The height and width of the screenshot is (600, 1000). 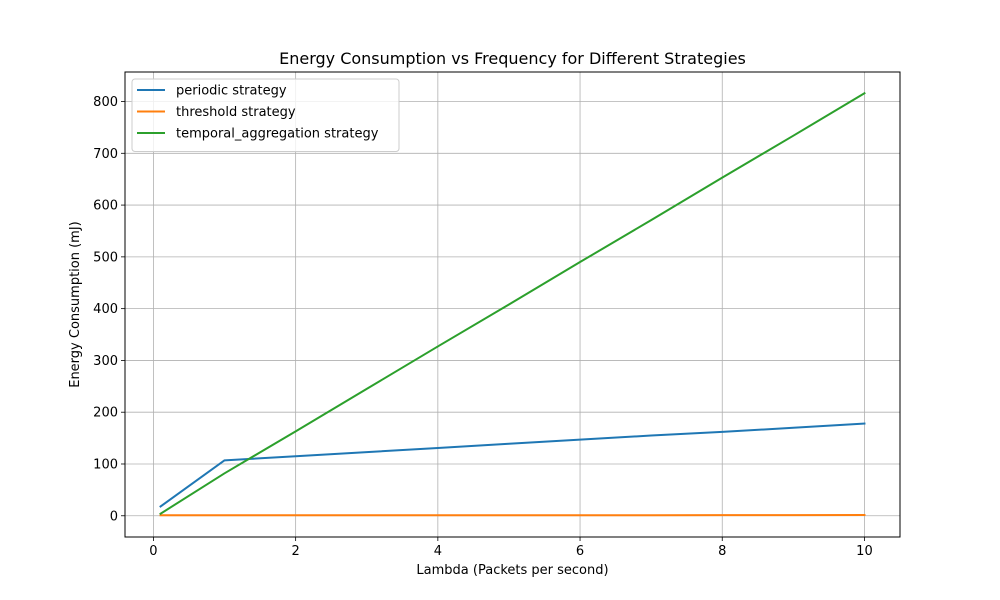 I want to click on y-tick-label: 0, so click(x=114, y=516).